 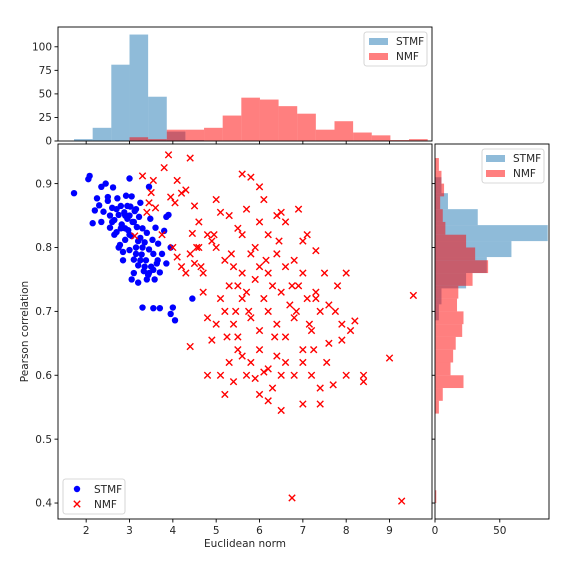 I want to click on scatter-y-axis-label: Pearson correlation, so click(x=25, y=331).